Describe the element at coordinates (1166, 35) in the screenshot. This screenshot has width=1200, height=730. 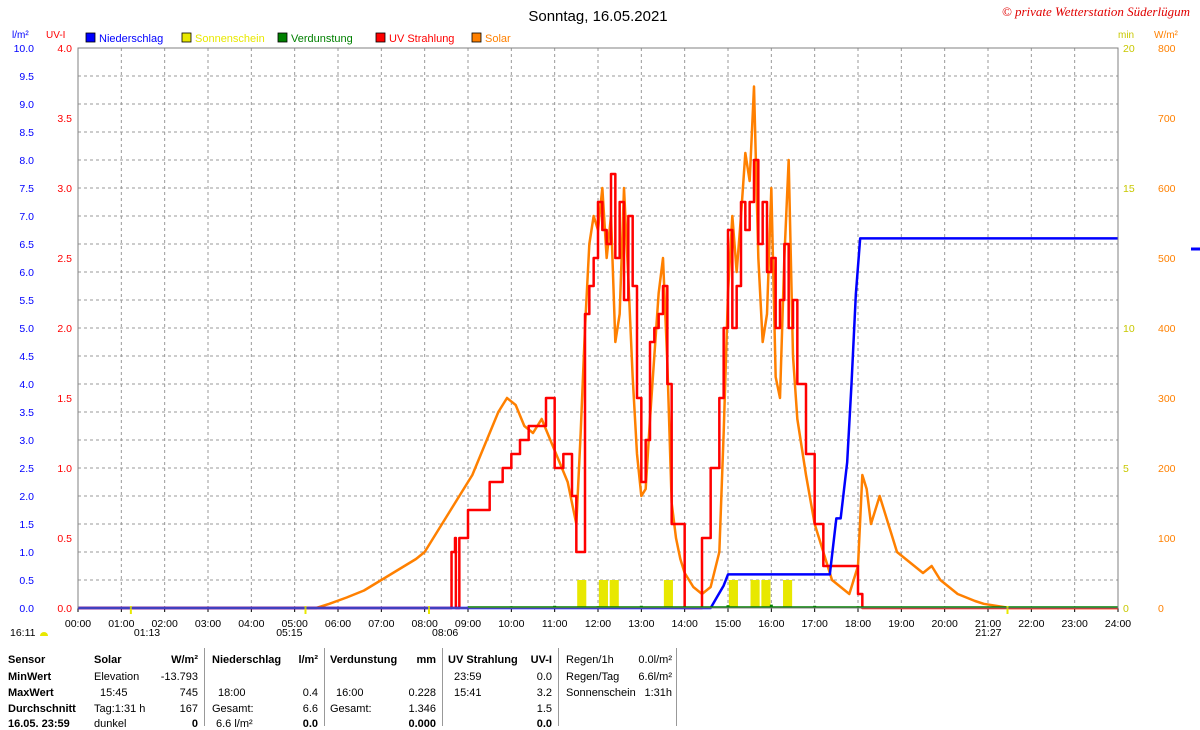
I see `unit-solar: W/m²` at that location.